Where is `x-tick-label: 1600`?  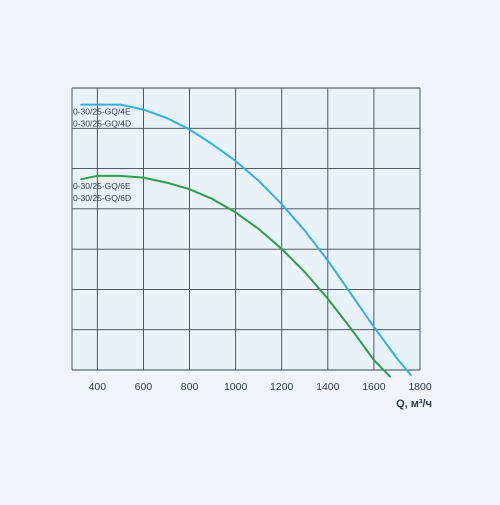 x-tick-label: 1600 is located at coordinates (374, 387).